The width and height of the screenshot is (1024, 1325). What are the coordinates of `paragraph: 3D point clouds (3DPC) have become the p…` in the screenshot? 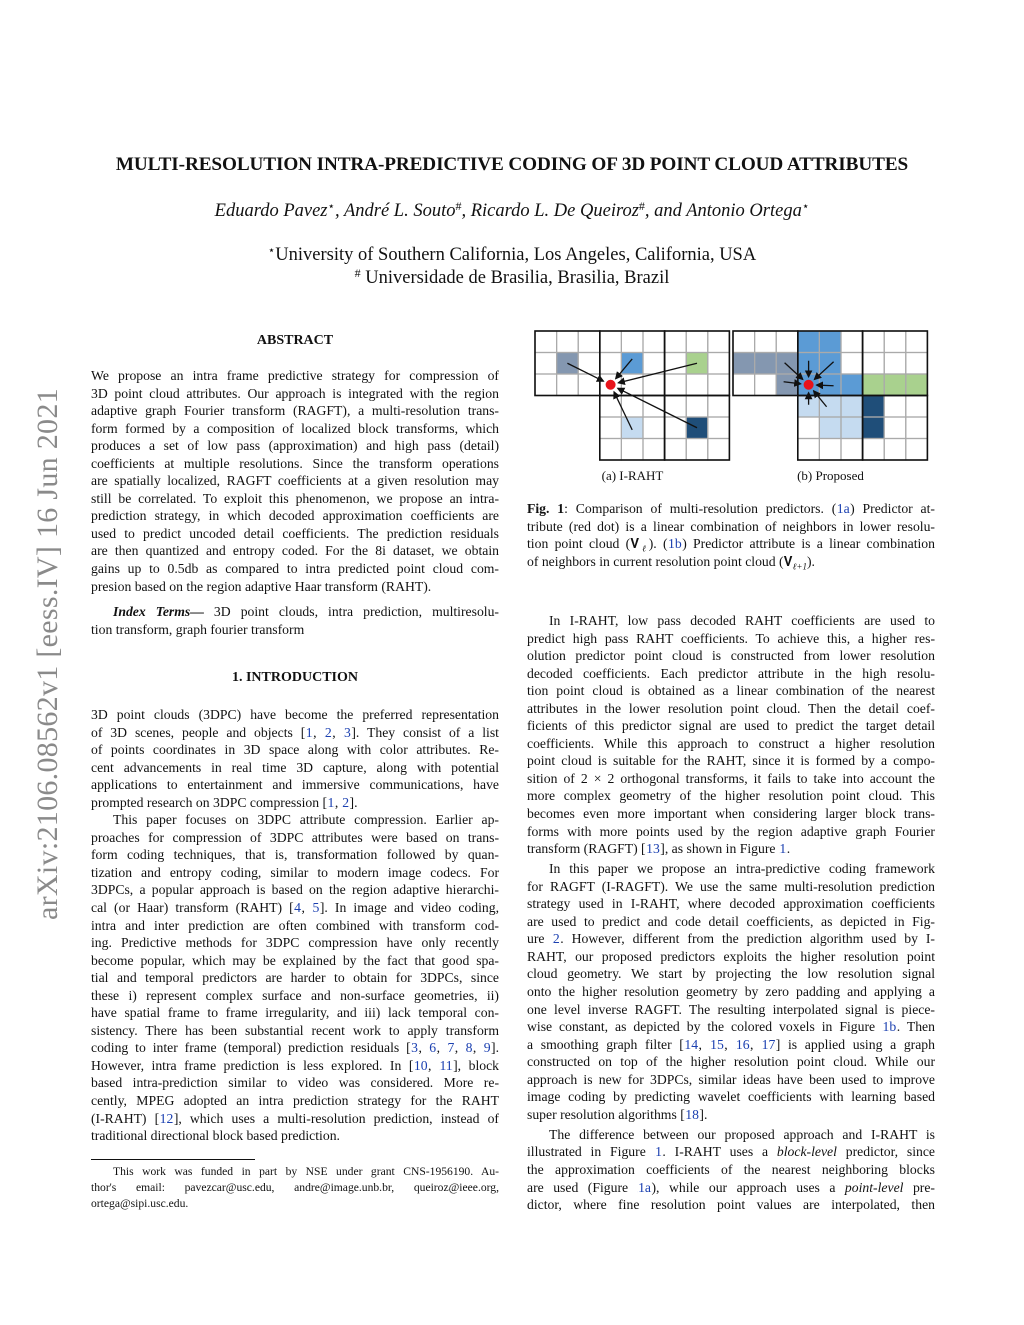 It's located at (295, 758).